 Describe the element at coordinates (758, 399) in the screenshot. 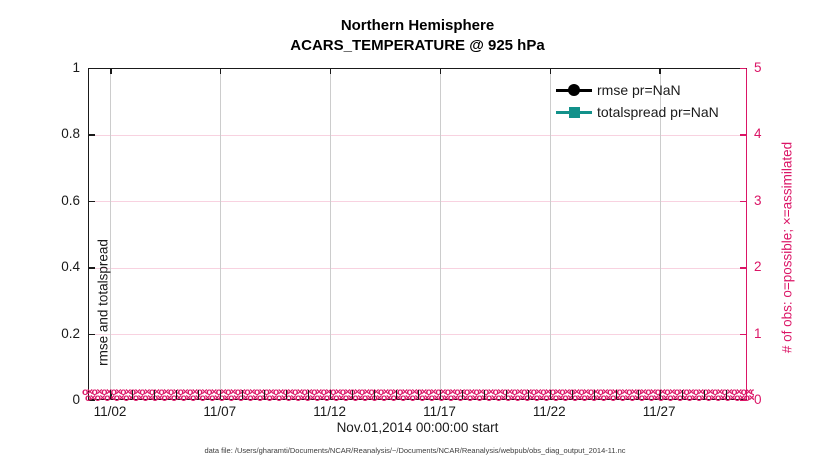

I see `right-y-tick-label: 0` at that location.